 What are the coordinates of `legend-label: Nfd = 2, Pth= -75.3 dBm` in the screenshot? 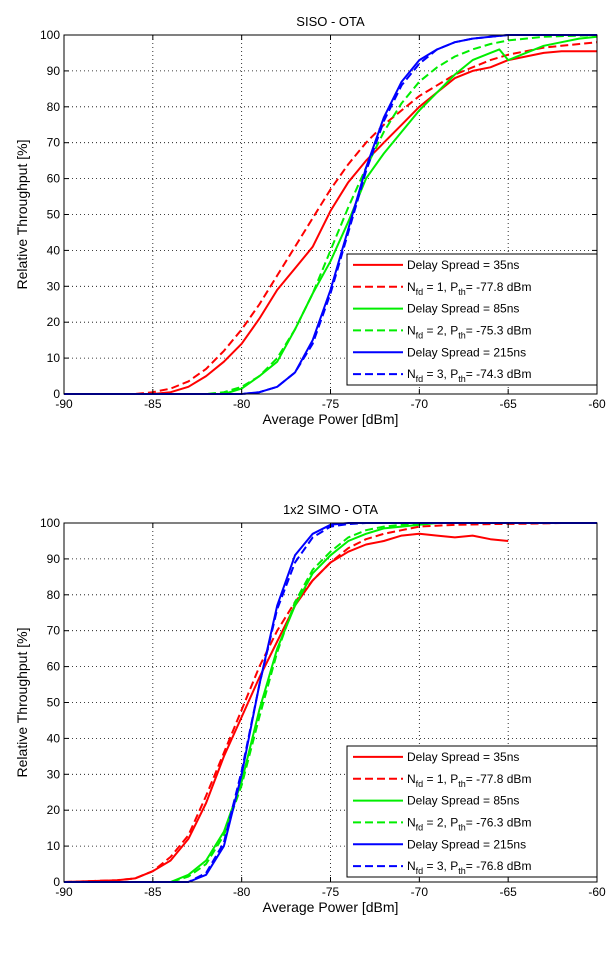 It's located at (469, 331).